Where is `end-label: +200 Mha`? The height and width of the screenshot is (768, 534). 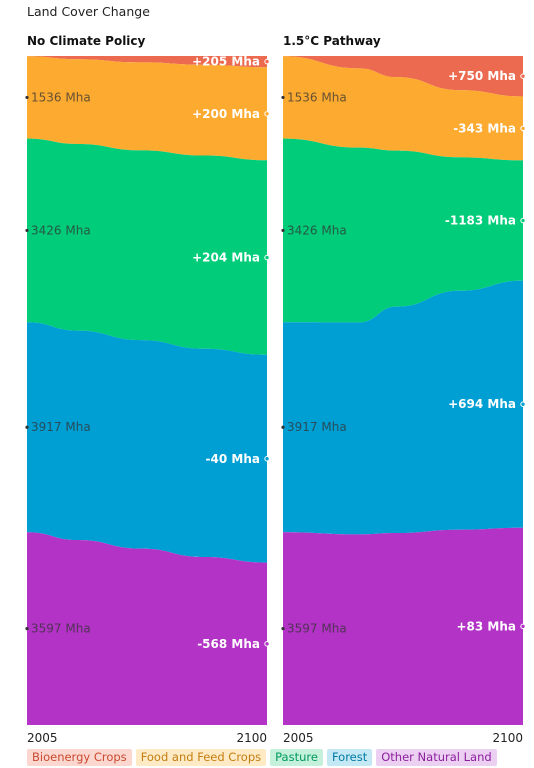
end-label: +200 Mha is located at coordinates (226, 114).